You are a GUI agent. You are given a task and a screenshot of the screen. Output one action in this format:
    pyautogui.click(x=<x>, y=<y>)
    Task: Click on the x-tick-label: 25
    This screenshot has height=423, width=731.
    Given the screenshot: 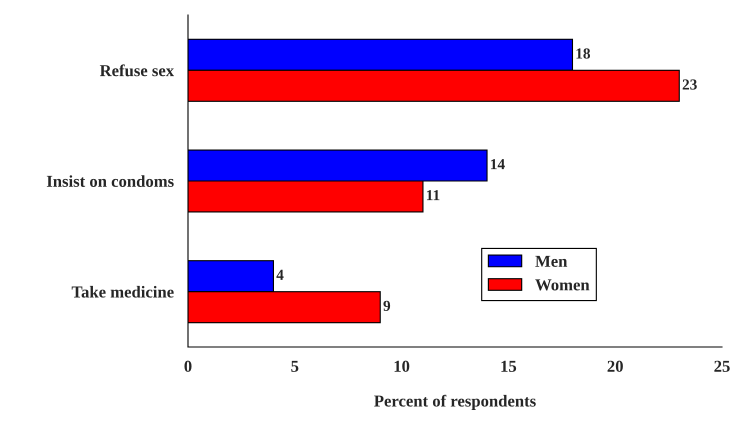 What is the action you would take?
    pyautogui.click(x=722, y=366)
    